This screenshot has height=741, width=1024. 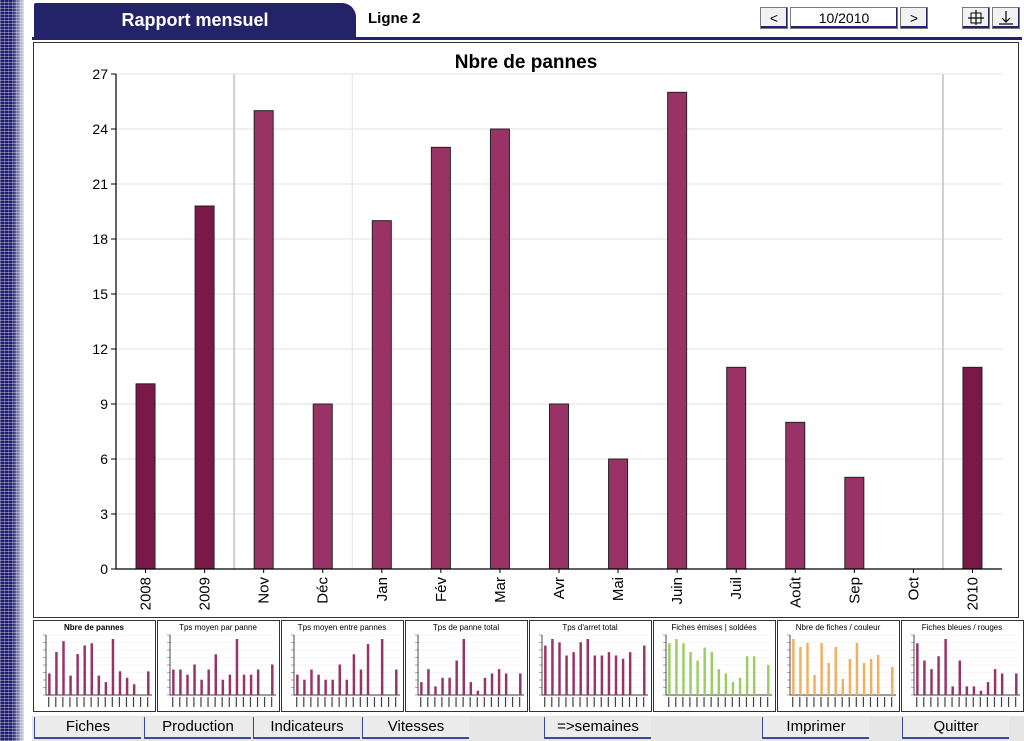 I want to click on move-crosshair-icon, so click(x=976, y=17).